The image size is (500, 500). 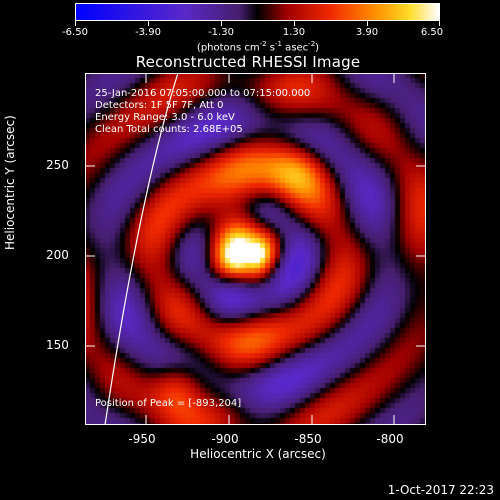 What do you see at coordinates (367, 32) in the screenshot?
I see `colorbar-tick-label: 3.90` at bounding box center [367, 32].